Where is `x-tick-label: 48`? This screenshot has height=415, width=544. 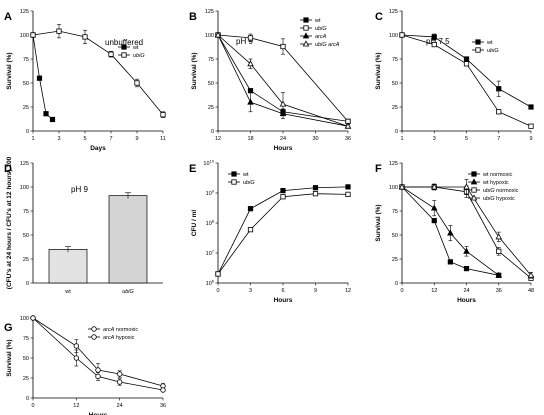 x-tick-label: 48 is located at coordinates (531, 291).